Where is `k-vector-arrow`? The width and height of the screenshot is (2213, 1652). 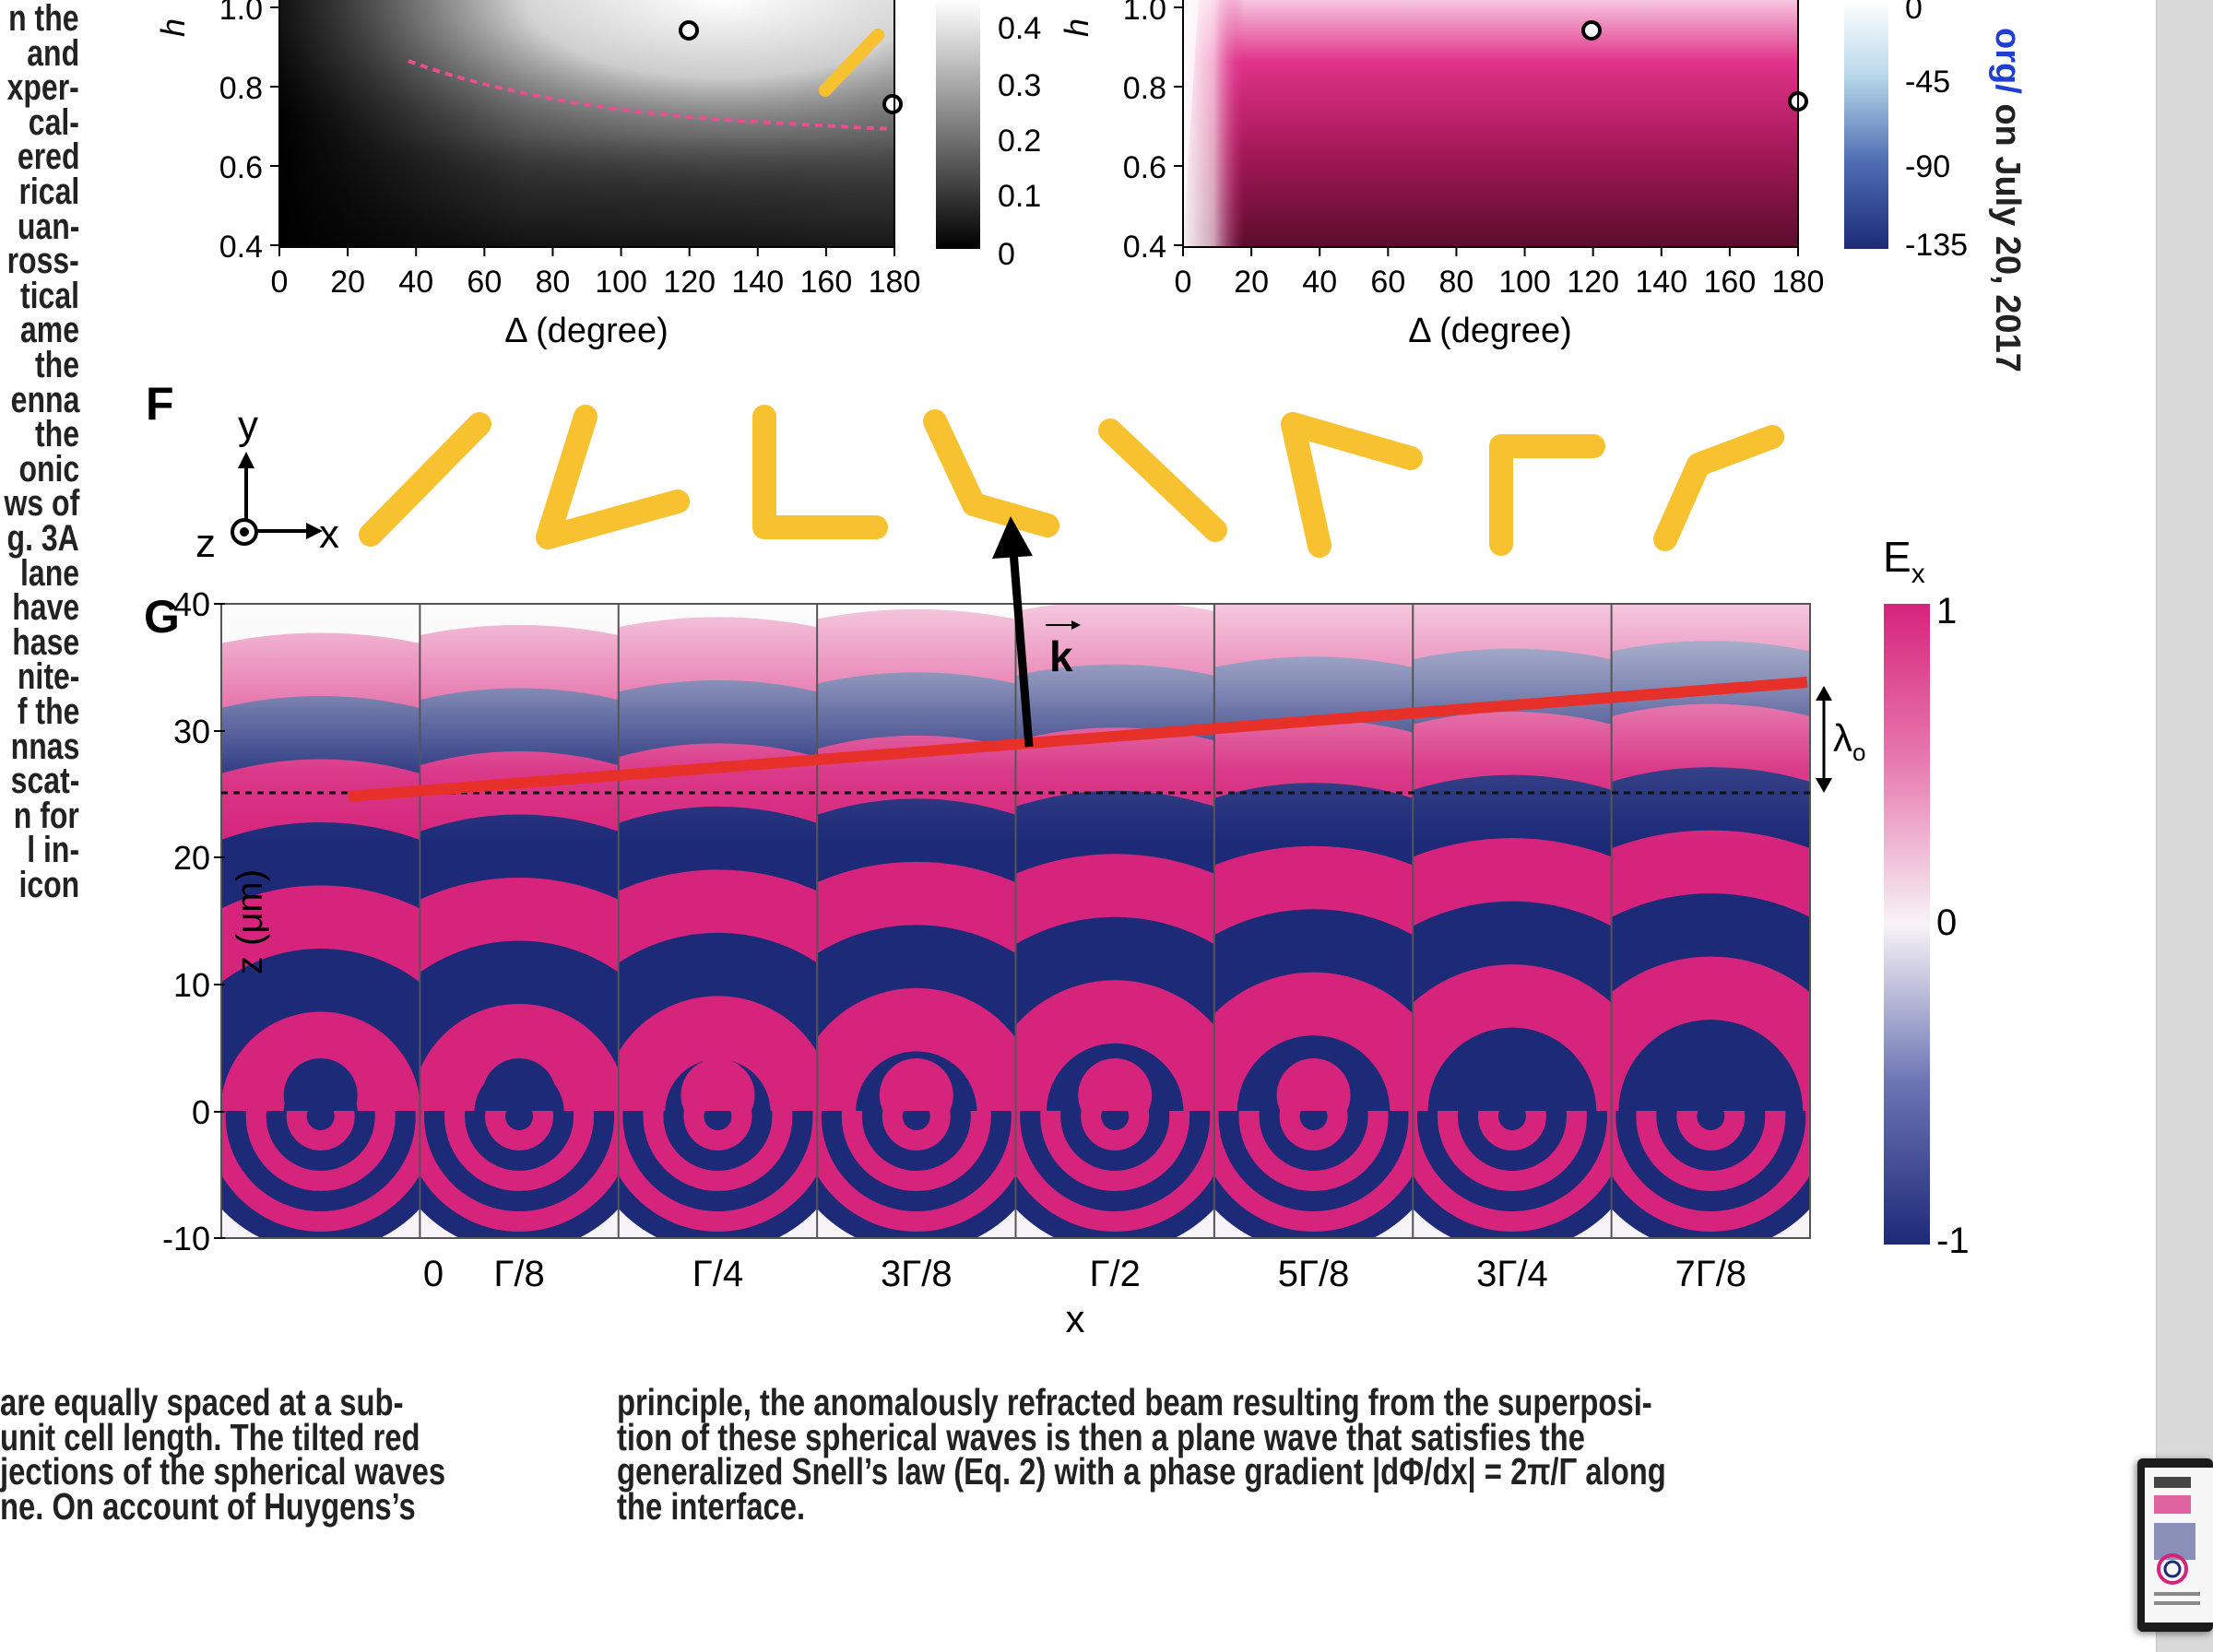
k-vector-arrow is located at coordinates (1021, 649).